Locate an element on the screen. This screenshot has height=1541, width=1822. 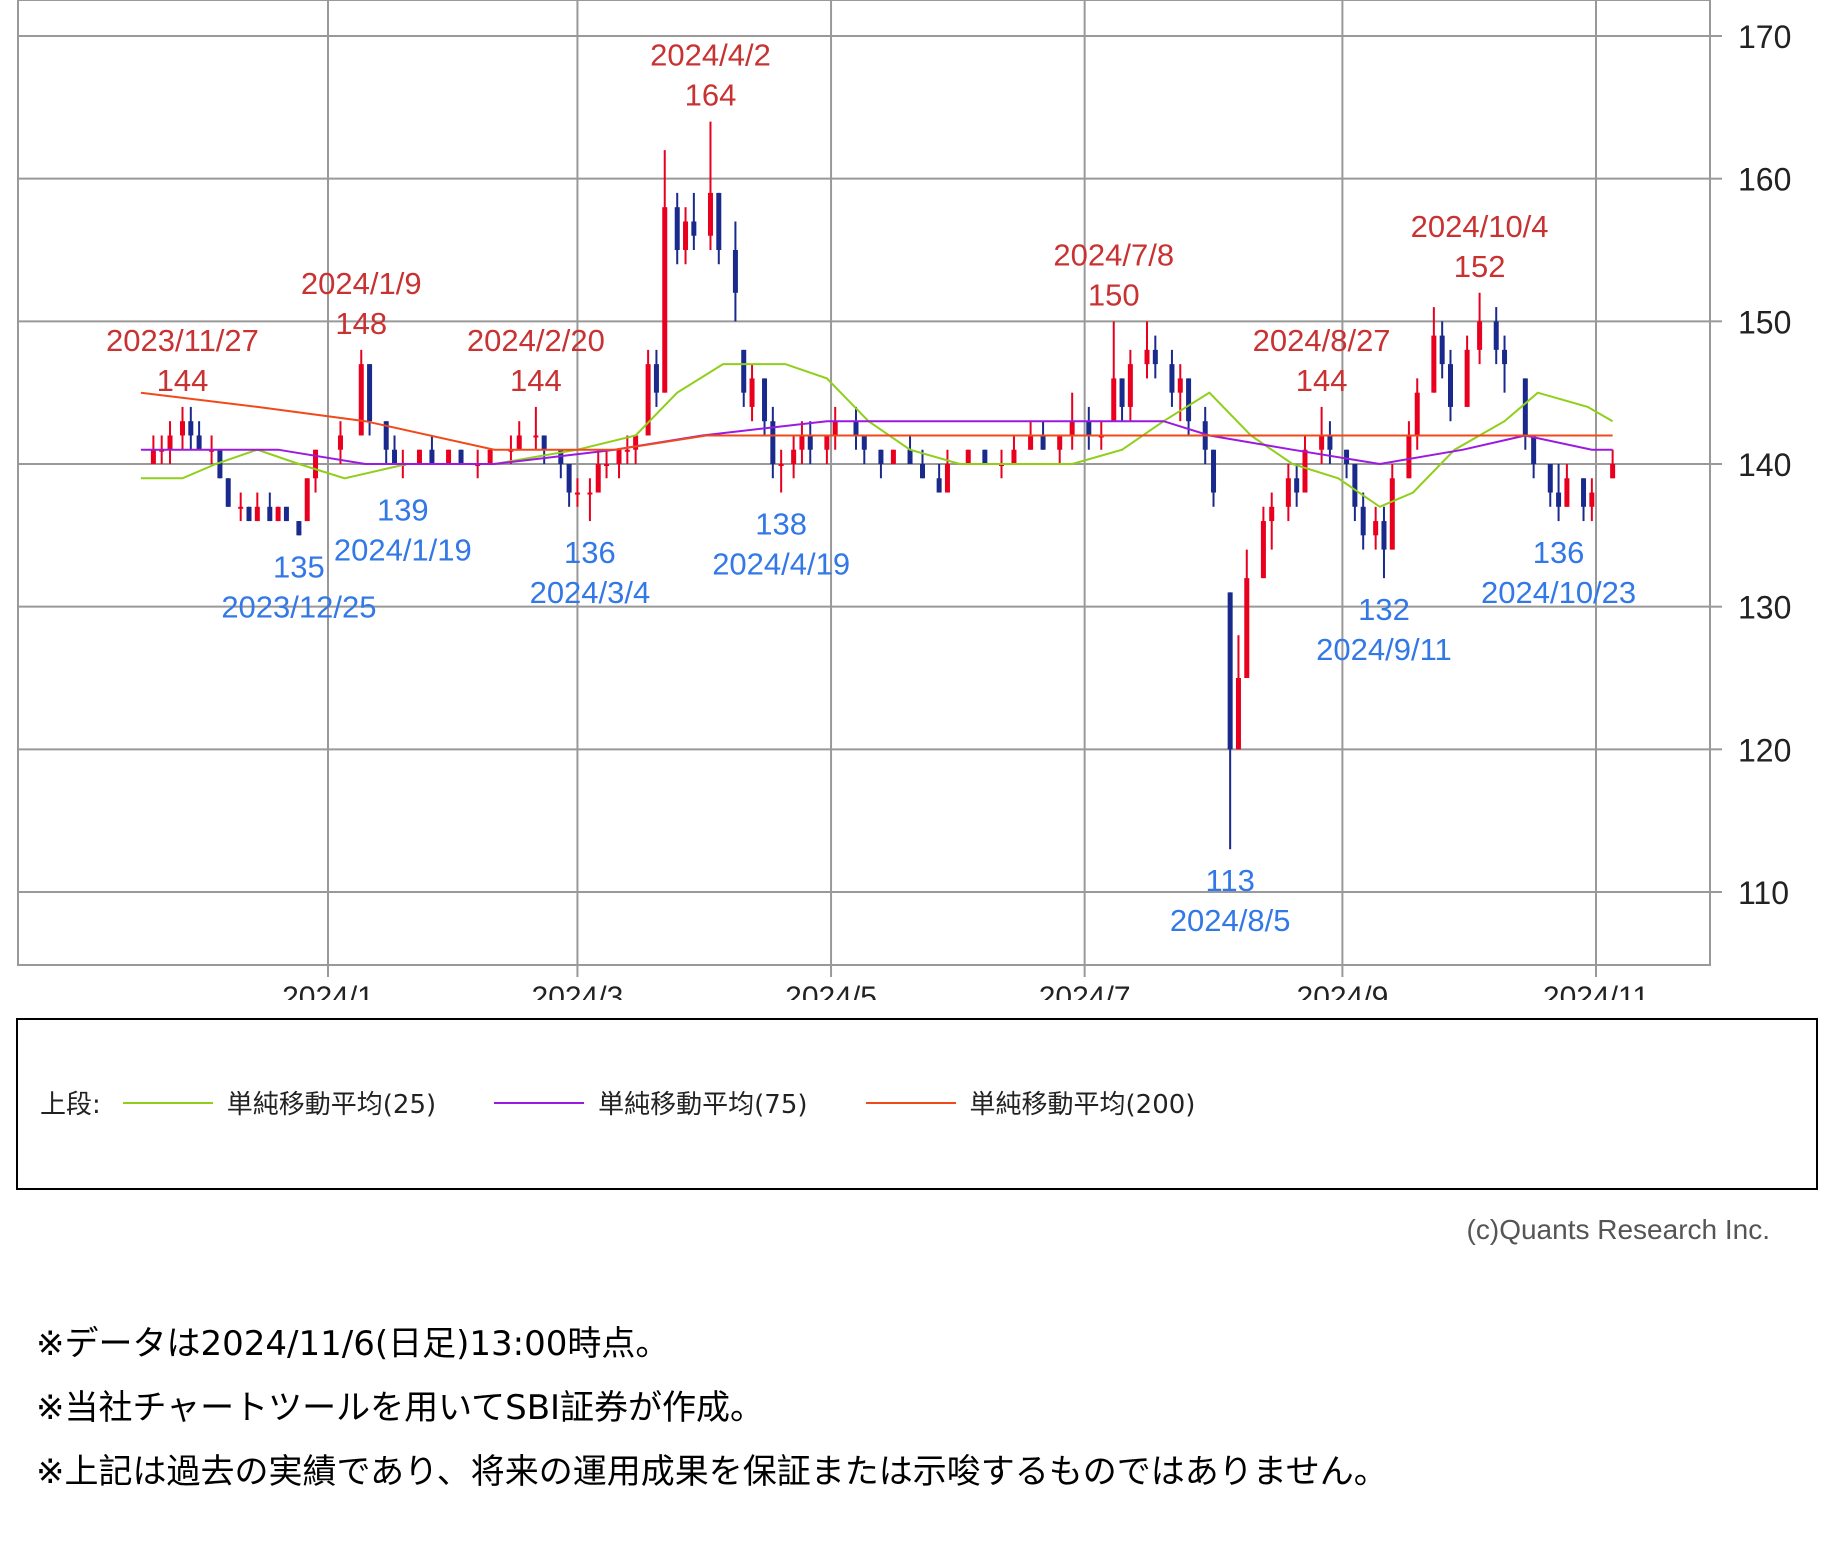
moving-averages is located at coordinates (877, 435).